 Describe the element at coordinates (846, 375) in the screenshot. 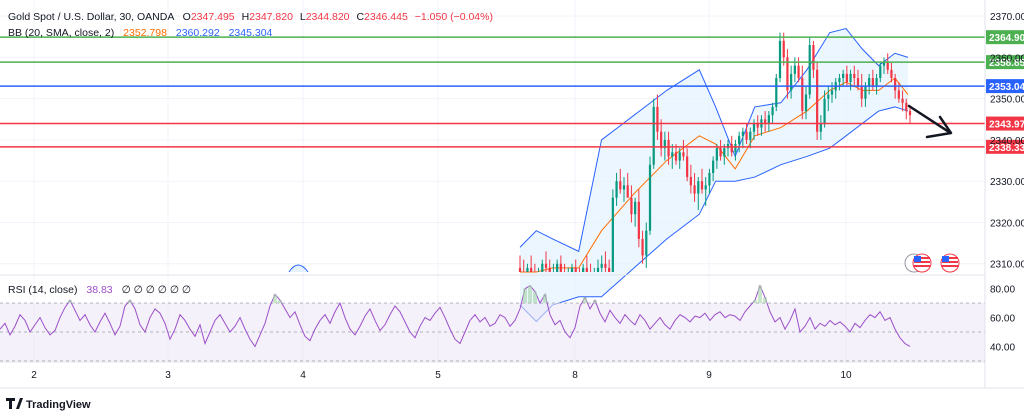

I see `time-axis-tick: 10` at that location.